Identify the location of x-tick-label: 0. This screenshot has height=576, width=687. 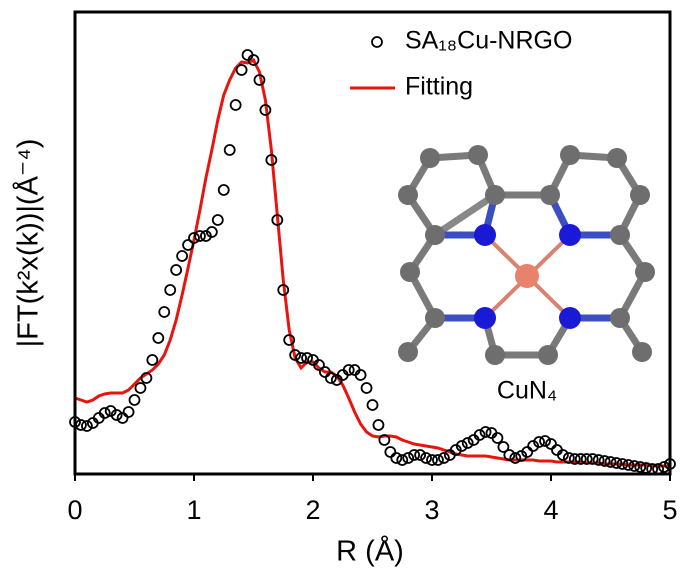
(74, 510).